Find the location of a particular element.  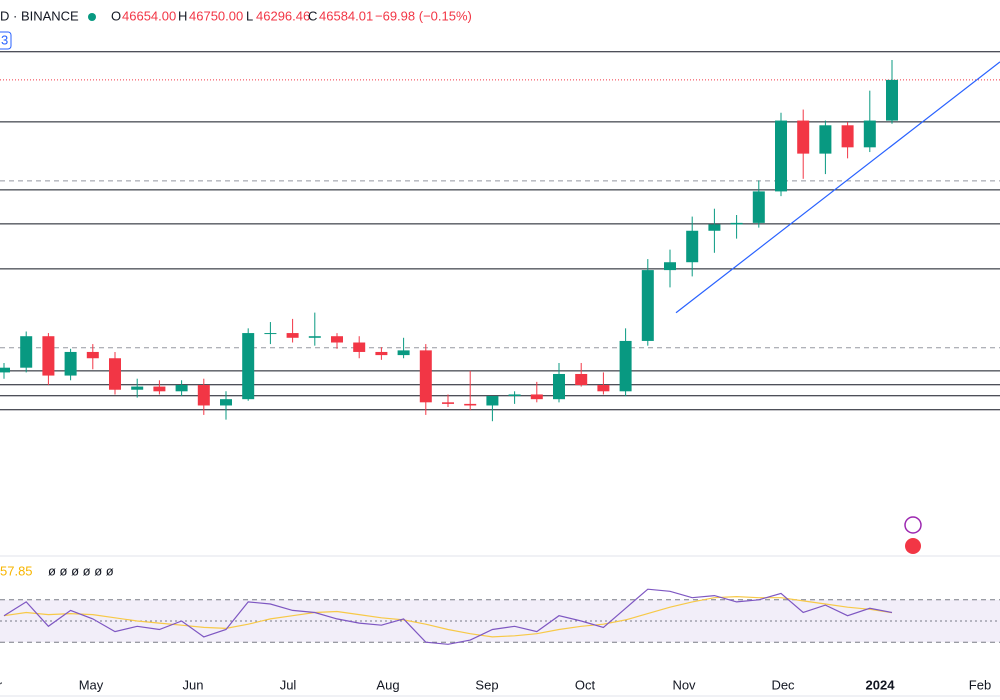

low-value: 46296.46 is located at coordinates (283, 15).